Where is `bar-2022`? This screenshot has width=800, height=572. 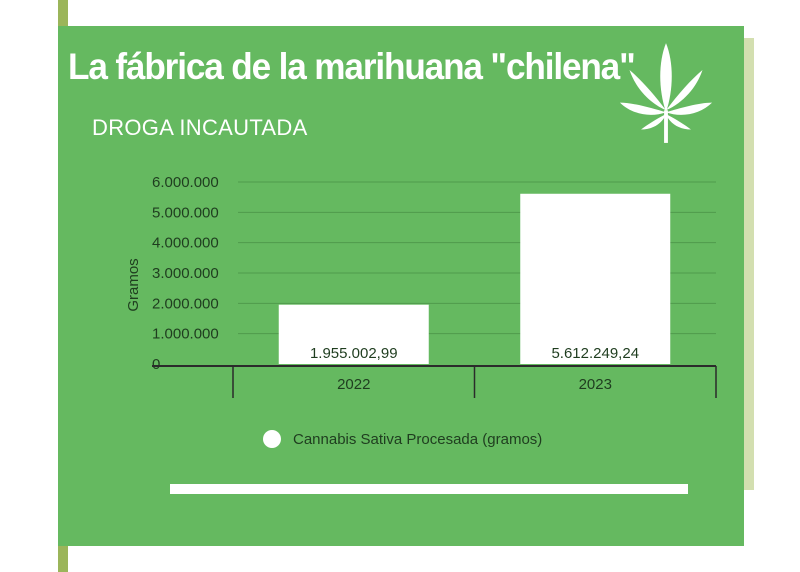 bar-2022 is located at coordinates (353, 334).